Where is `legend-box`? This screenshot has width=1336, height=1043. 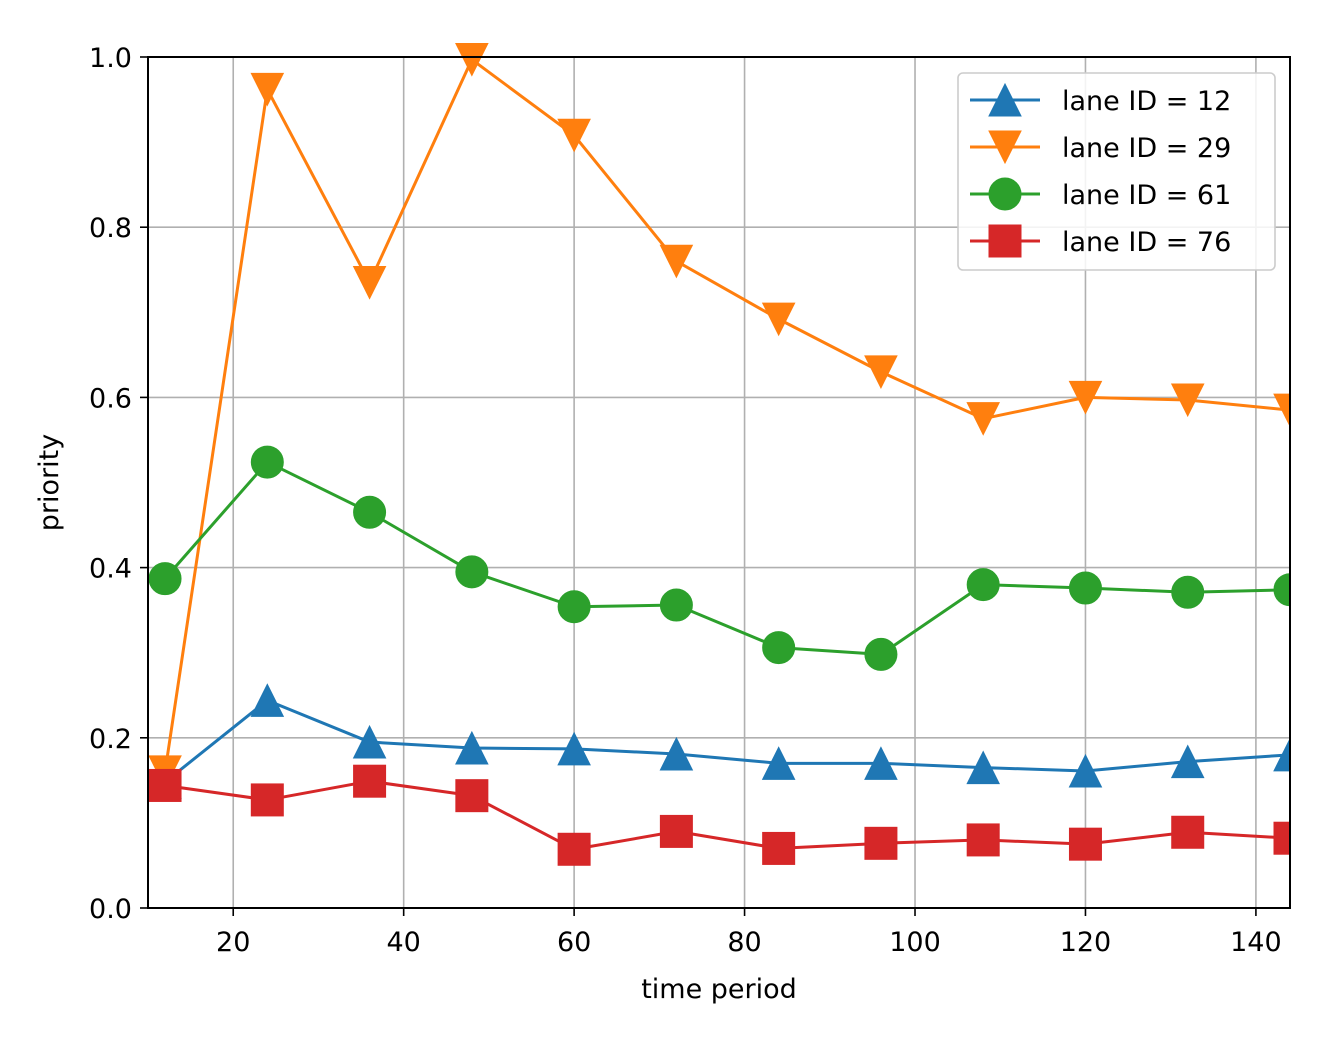 legend-box is located at coordinates (1116, 171).